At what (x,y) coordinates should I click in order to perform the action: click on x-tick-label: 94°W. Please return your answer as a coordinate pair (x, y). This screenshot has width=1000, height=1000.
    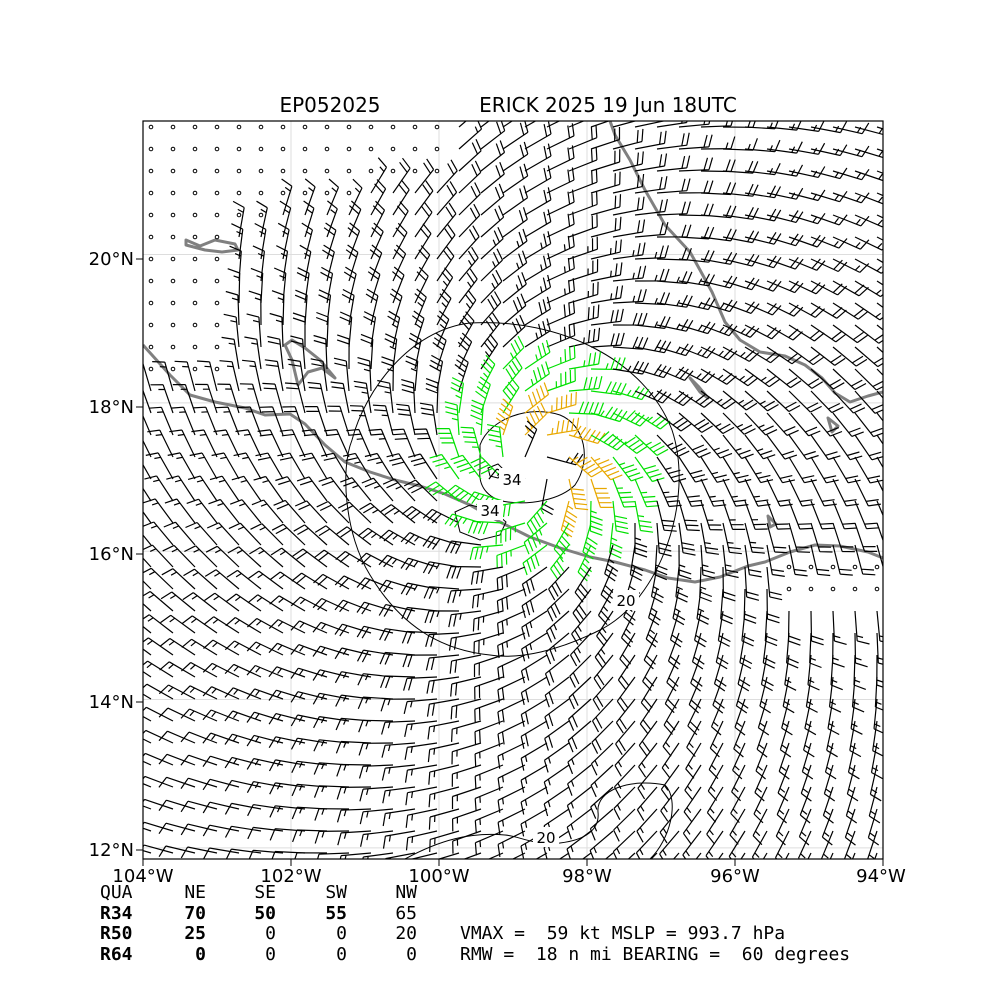
    Looking at the image, I should click on (881, 876).